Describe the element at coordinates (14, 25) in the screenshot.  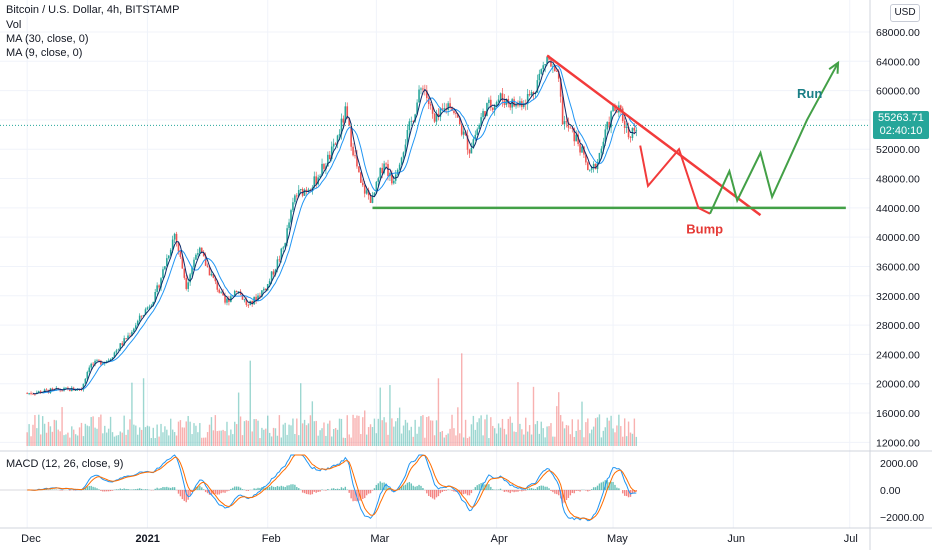
I see `legend-volume: Vol` at that location.